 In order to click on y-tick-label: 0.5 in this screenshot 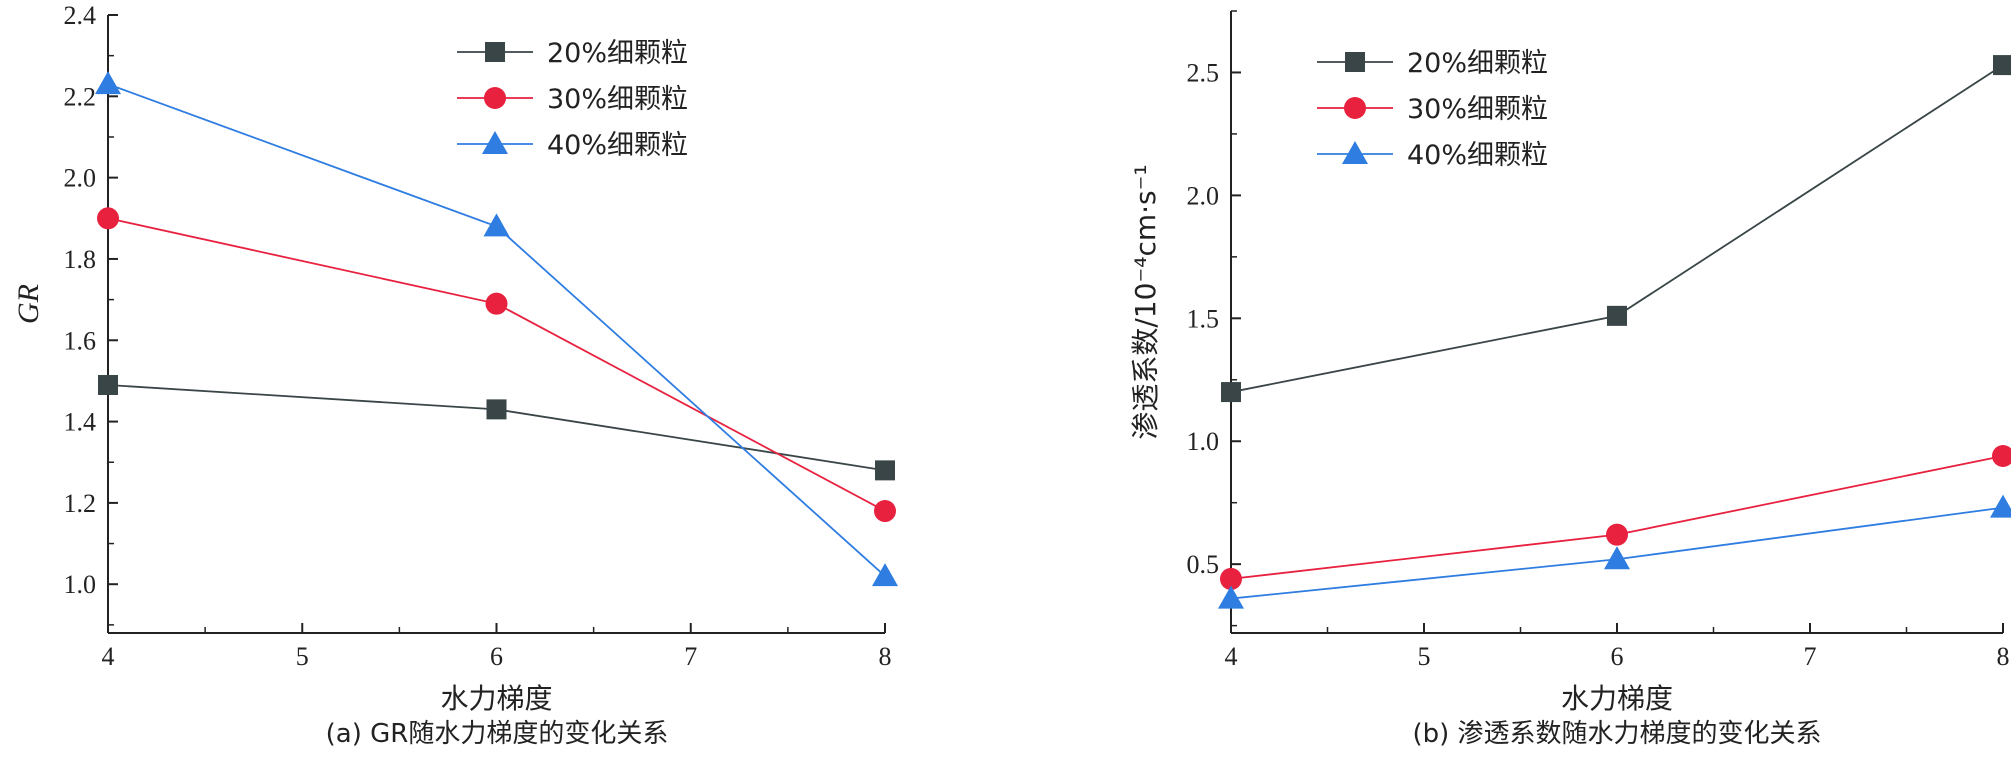, I will do `click(1203, 564)`.